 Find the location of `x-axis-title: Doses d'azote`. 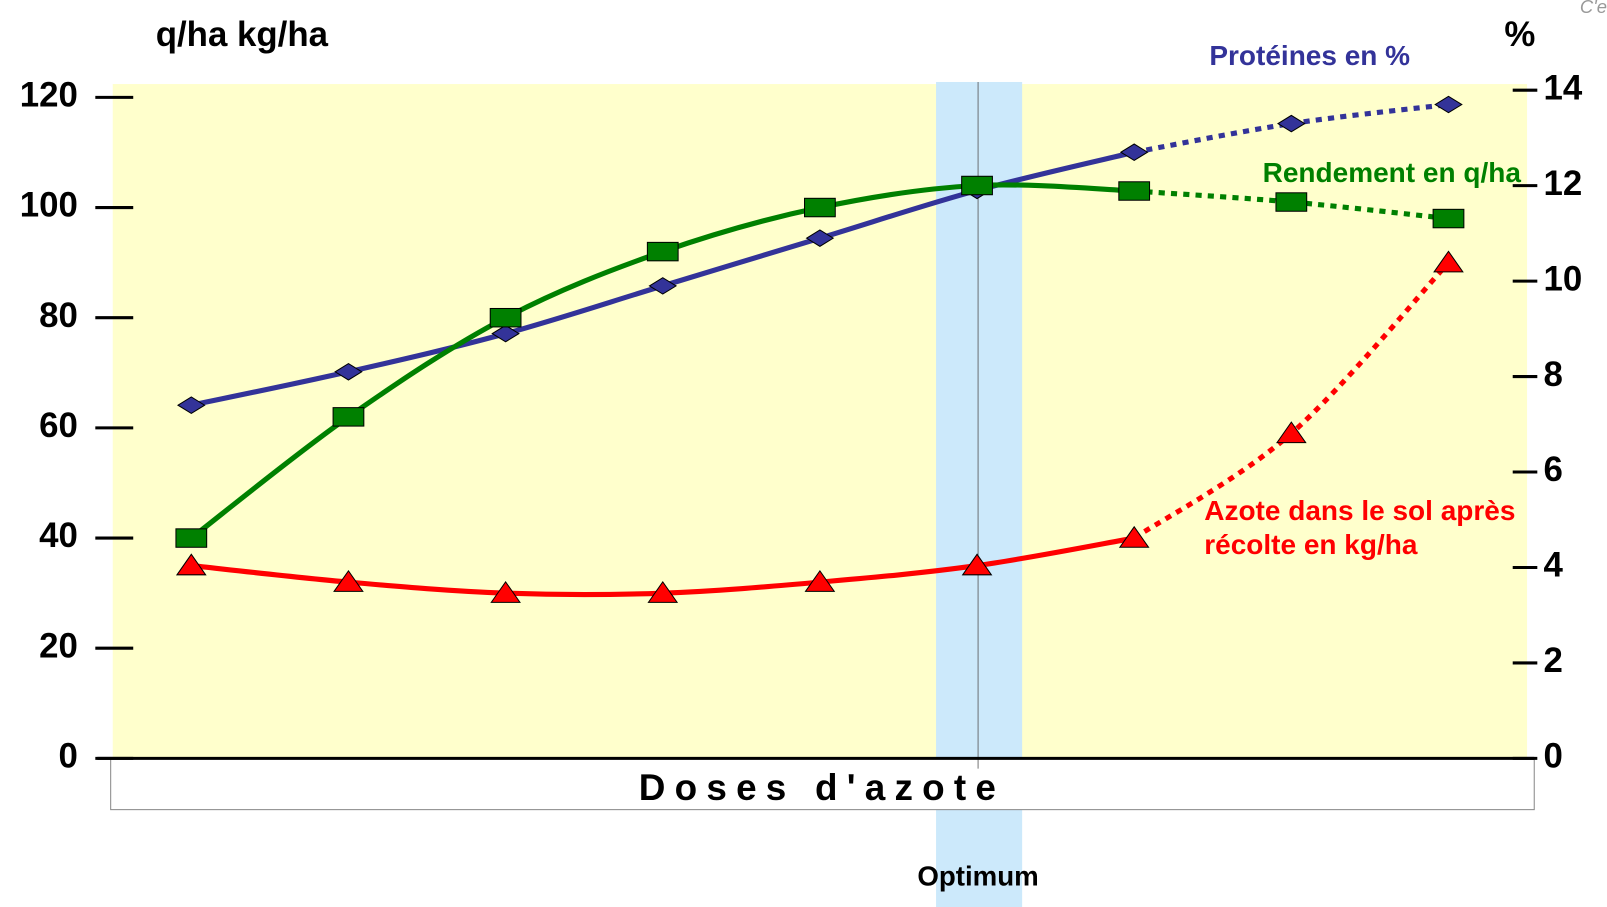

x-axis-title: Doses d'azote is located at coordinates (822, 787).